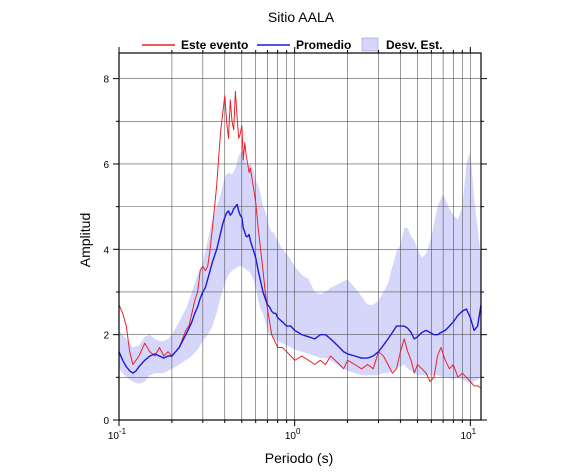 The image size is (586, 475). Describe the element at coordinates (106, 80) in the screenshot. I see `y-tick-label: 8` at that location.